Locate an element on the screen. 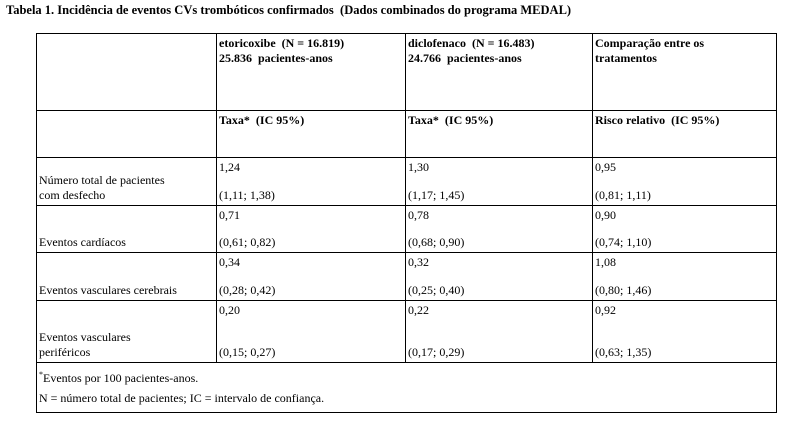  header-line: etoricoxibe (N = 16.819) is located at coordinates (282, 43).